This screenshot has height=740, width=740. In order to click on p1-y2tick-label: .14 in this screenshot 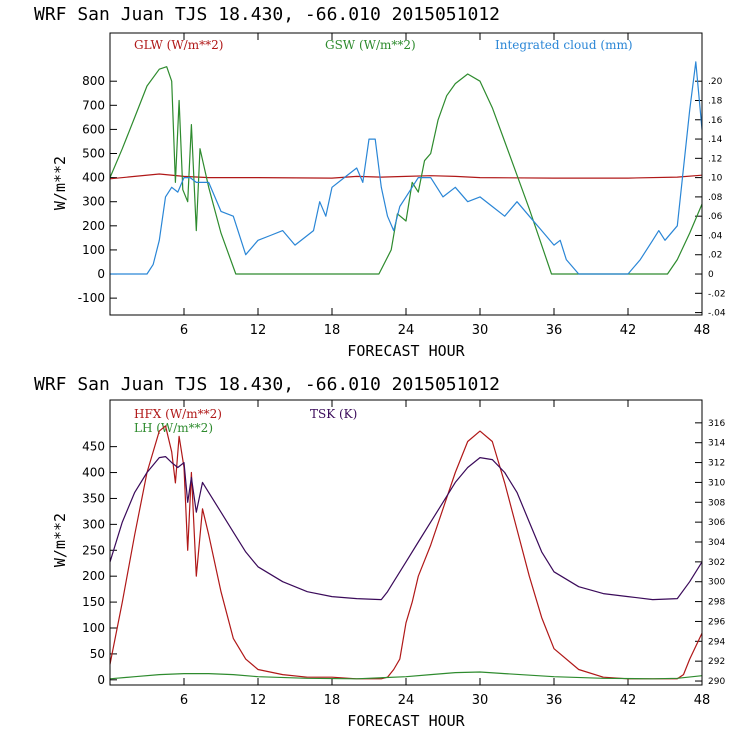, I will do `click(715, 140)`.